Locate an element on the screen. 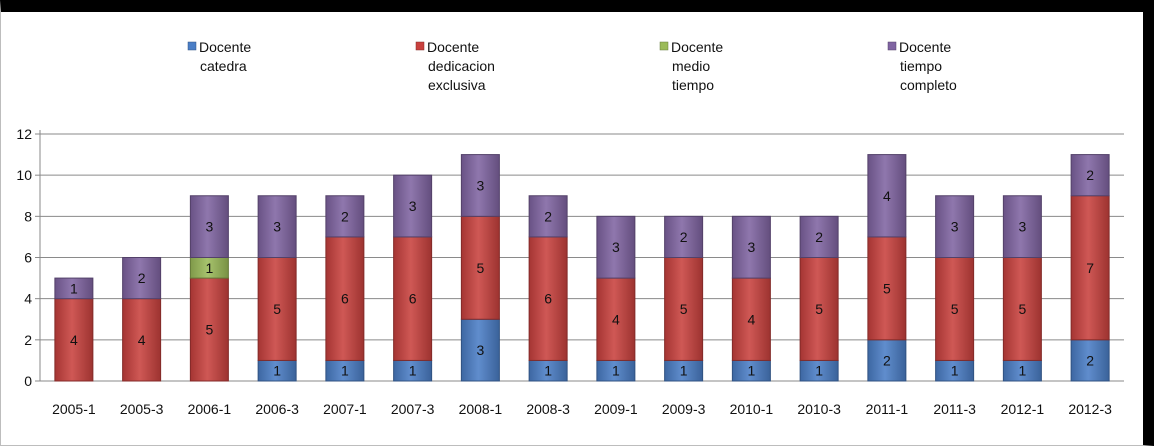  data-label-2006-3-docente-catedra: 1 is located at coordinates (277, 371).